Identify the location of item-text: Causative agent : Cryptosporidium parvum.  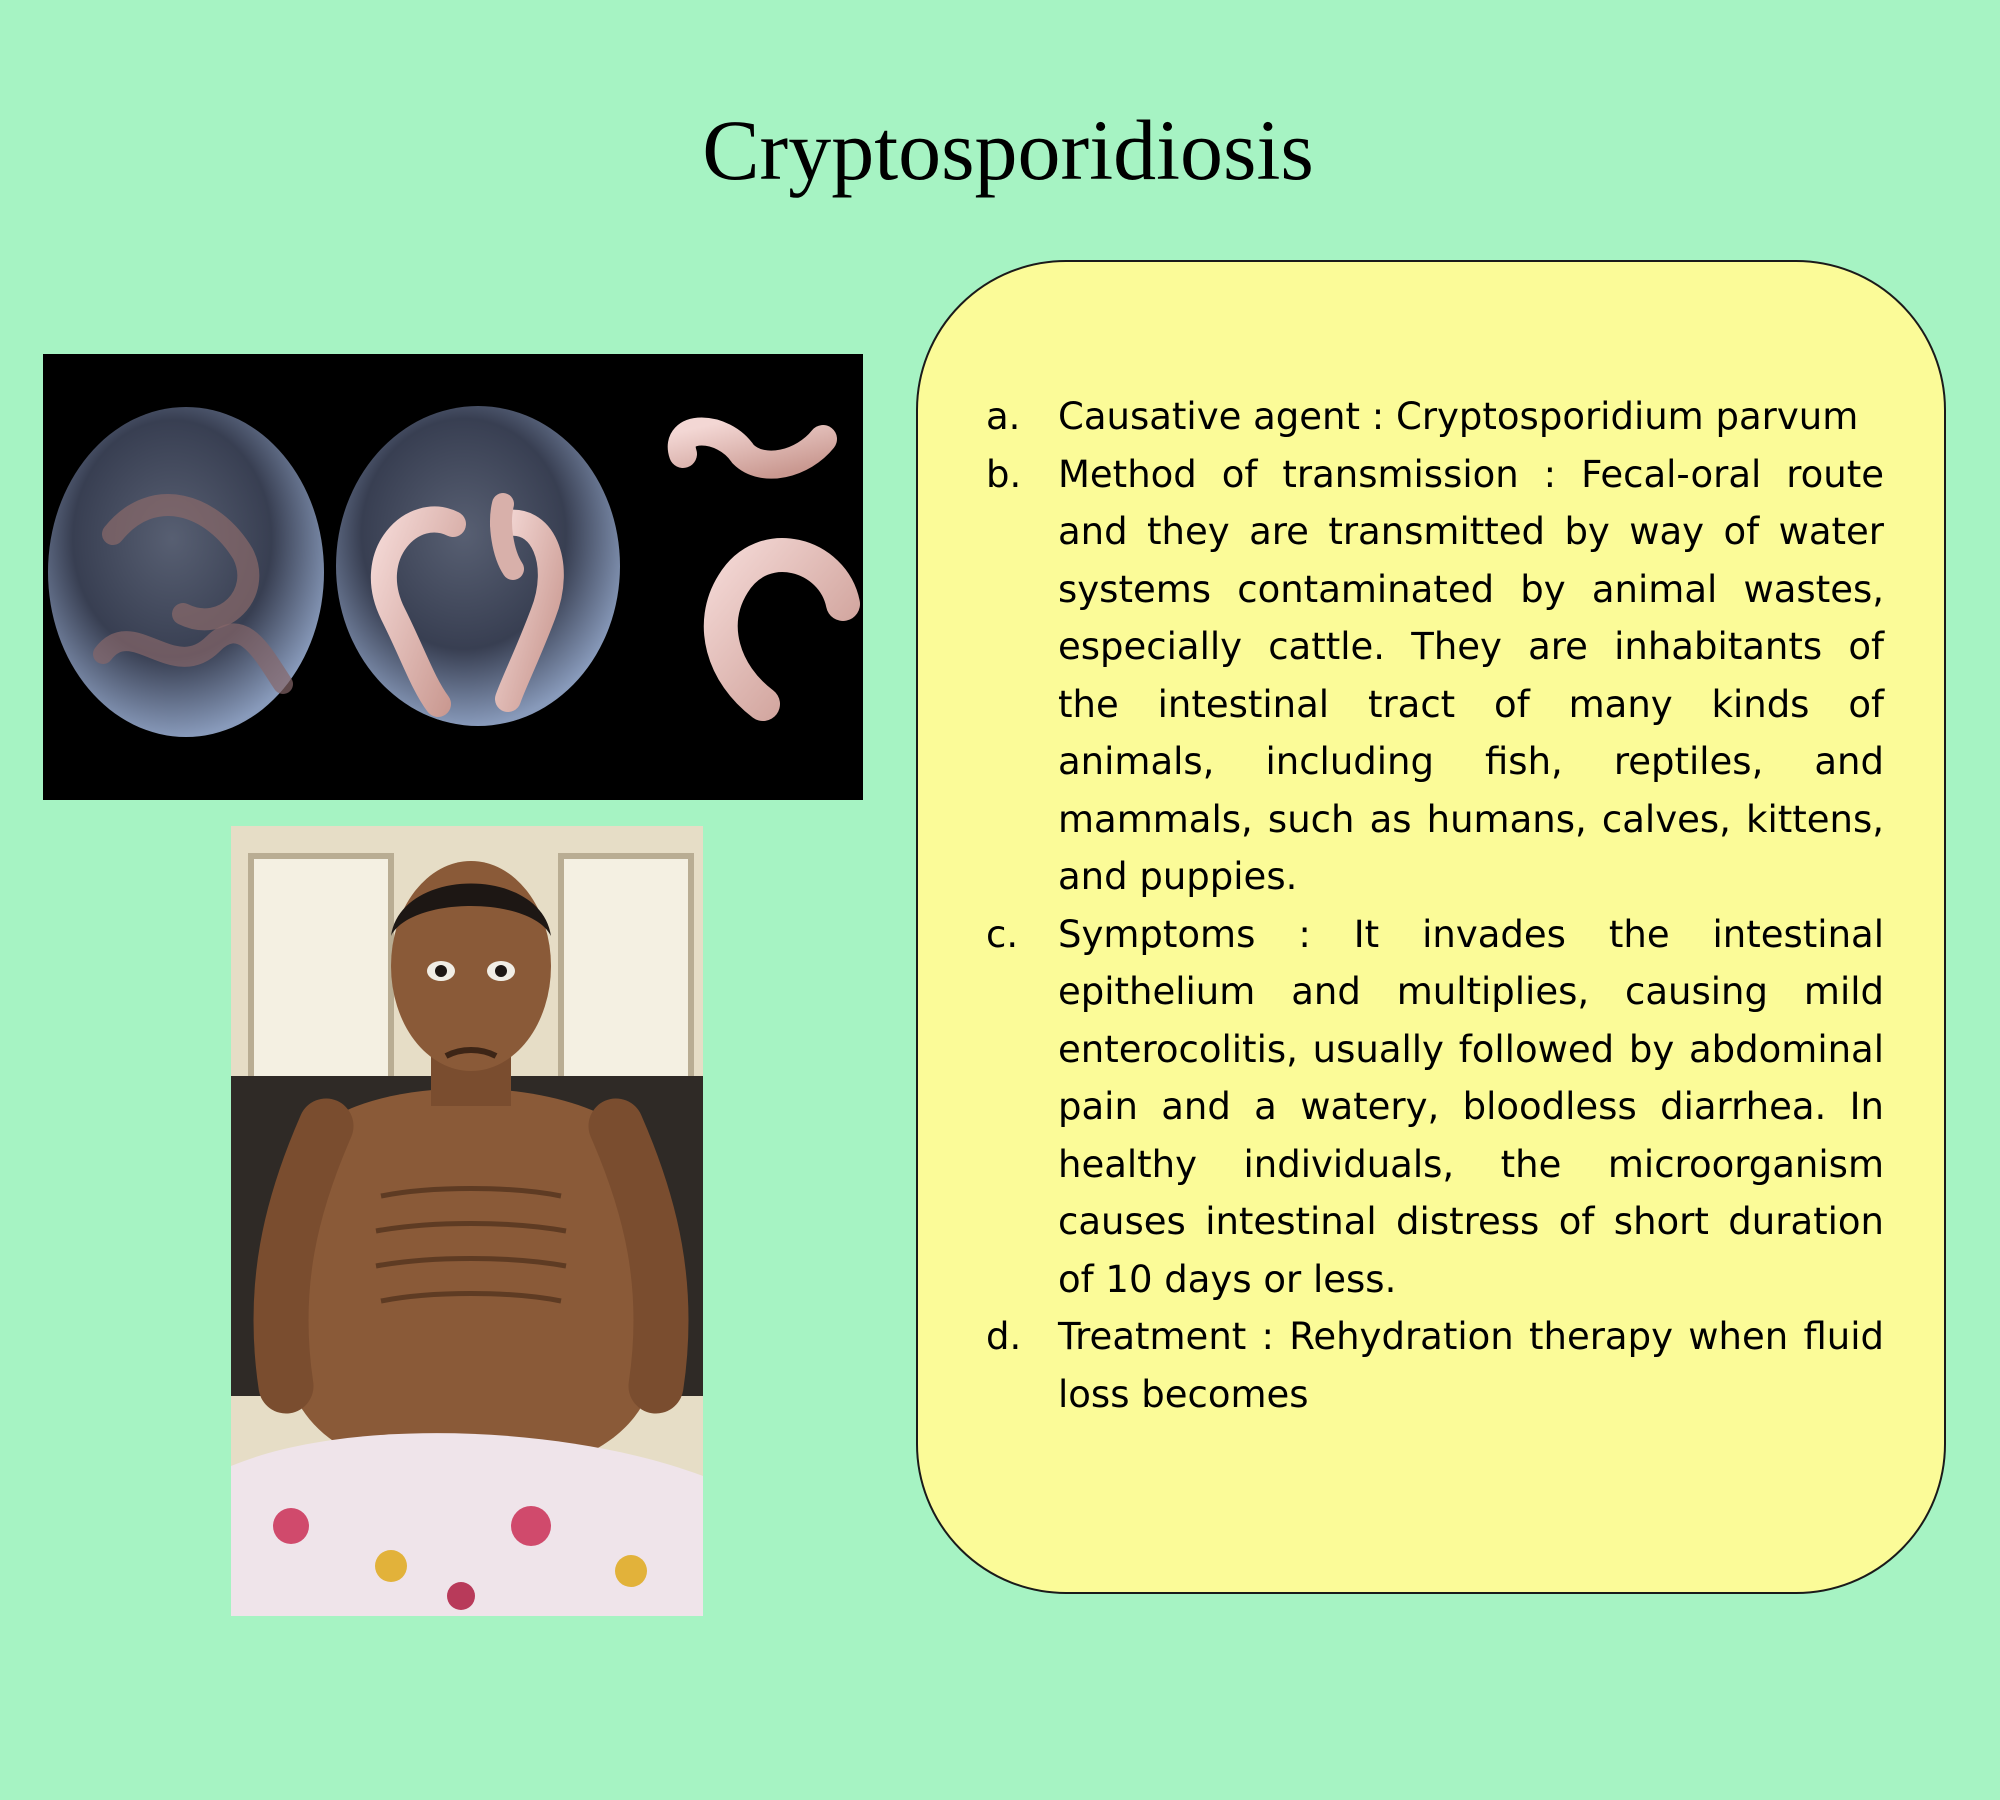
(1458, 416).